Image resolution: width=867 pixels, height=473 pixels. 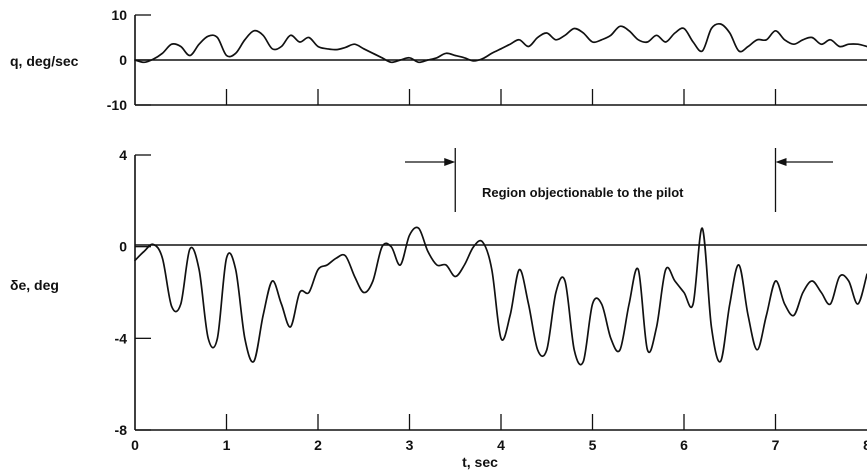 What do you see at coordinates (44, 61) in the screenshot?
I see `q-ylabel: q, deg/sec` at bounding box center [44, 61].